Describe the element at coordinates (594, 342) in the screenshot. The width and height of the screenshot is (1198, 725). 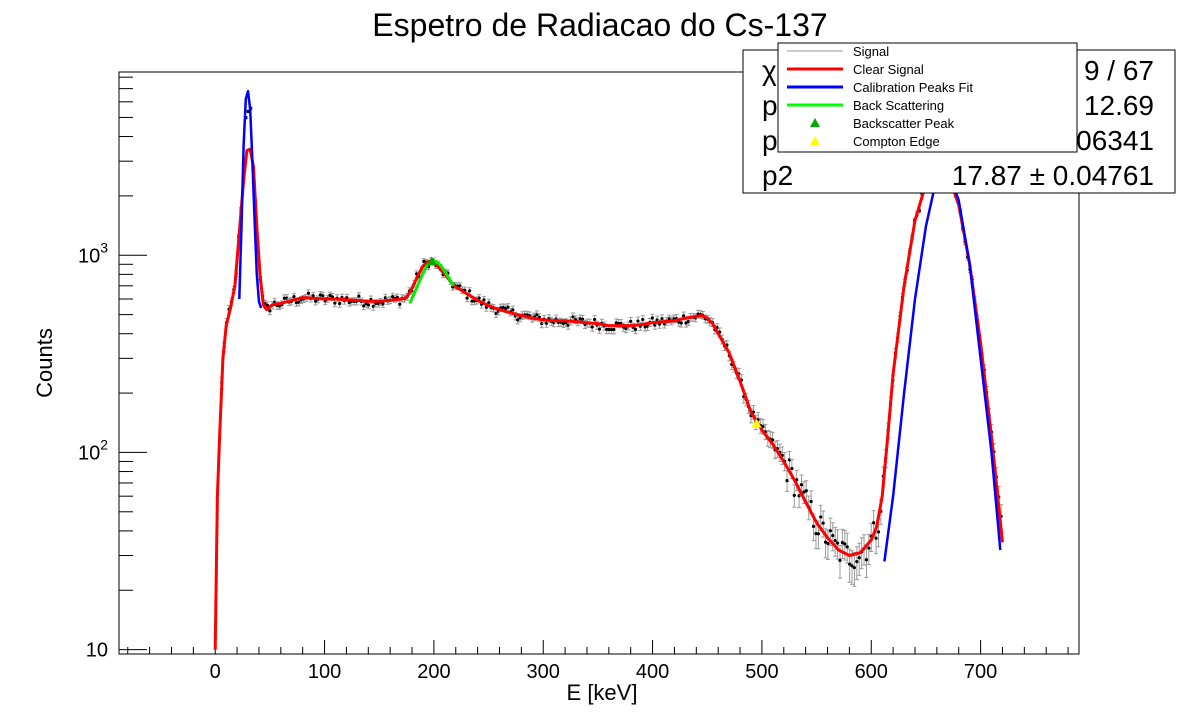
I see `peak-markers` at that location.